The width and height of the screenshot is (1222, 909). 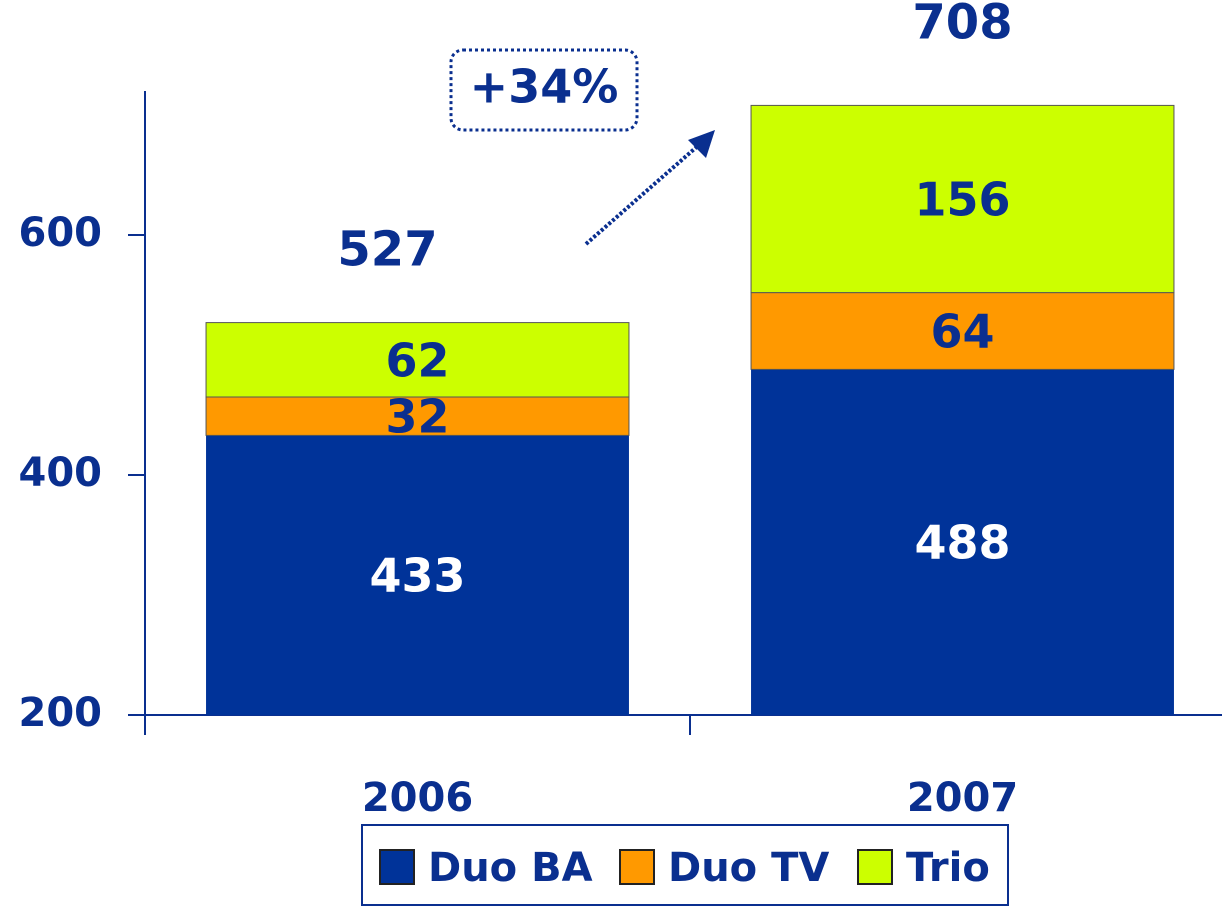 What do you see at coordinates (61, 473) in the screenshot?
I see `y-tick-label: 400` at bounding box center [61, 473].